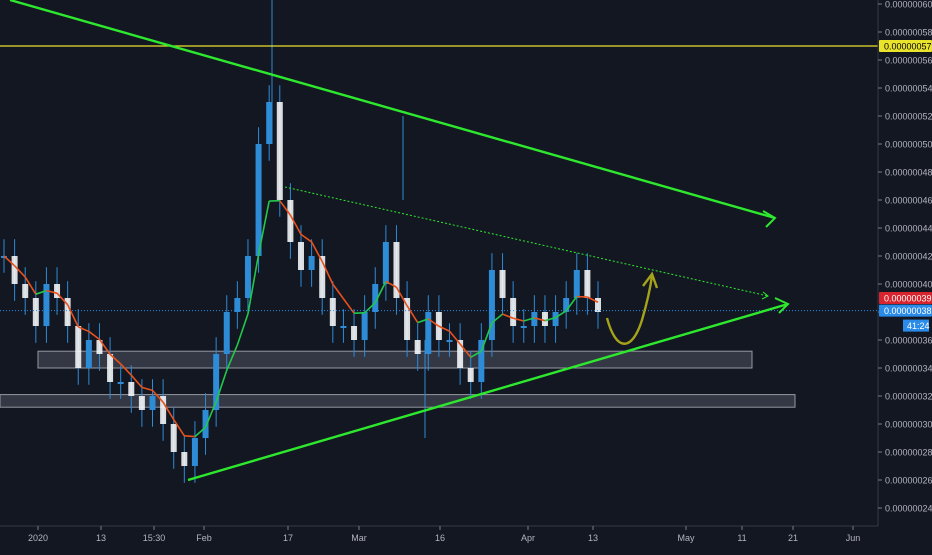  I want to click on time-tick-label: 2020, so click(38, 538).